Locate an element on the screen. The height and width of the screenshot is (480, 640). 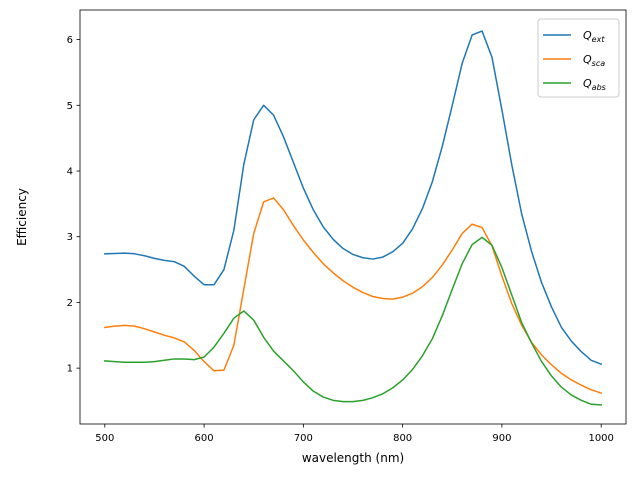
legend-label-sca: Qsca is located at coordinates (594, 60).